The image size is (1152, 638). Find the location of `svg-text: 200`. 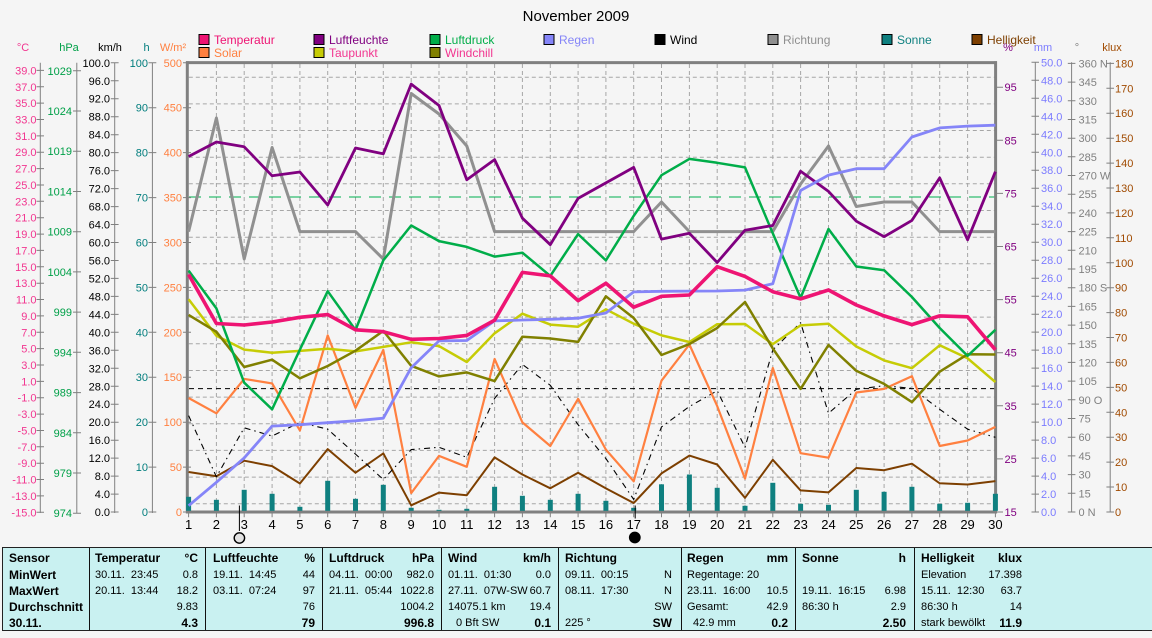

svg-text: 200 is located at coordinates (173, 333).